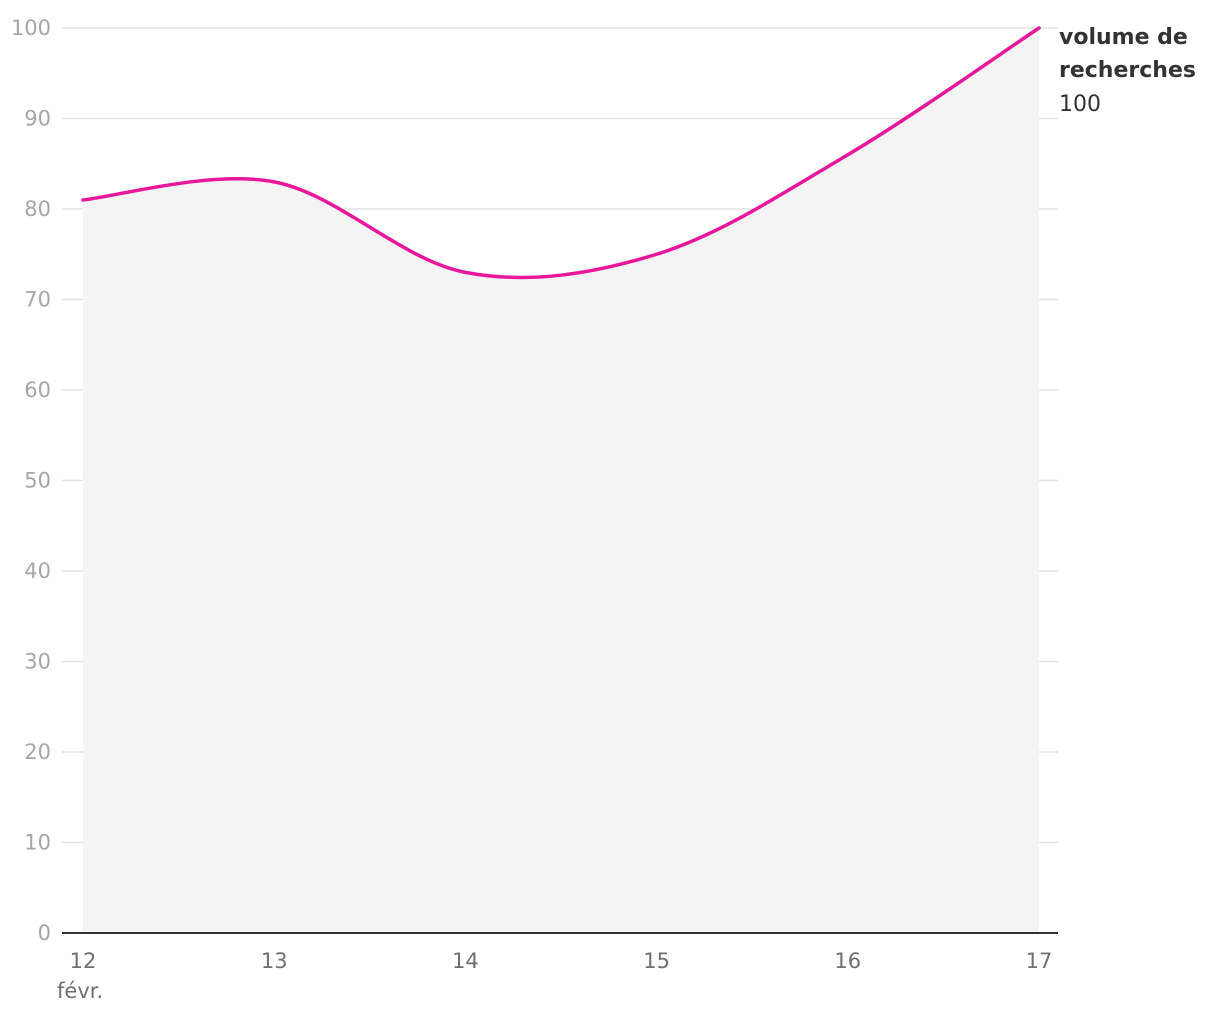 The width and height of the screenshot is (1220, 1020). What do you see at coordinates (37, 300) in the screenshot?
I see `y-tick-label: 70` at bounding box center [37, 300].